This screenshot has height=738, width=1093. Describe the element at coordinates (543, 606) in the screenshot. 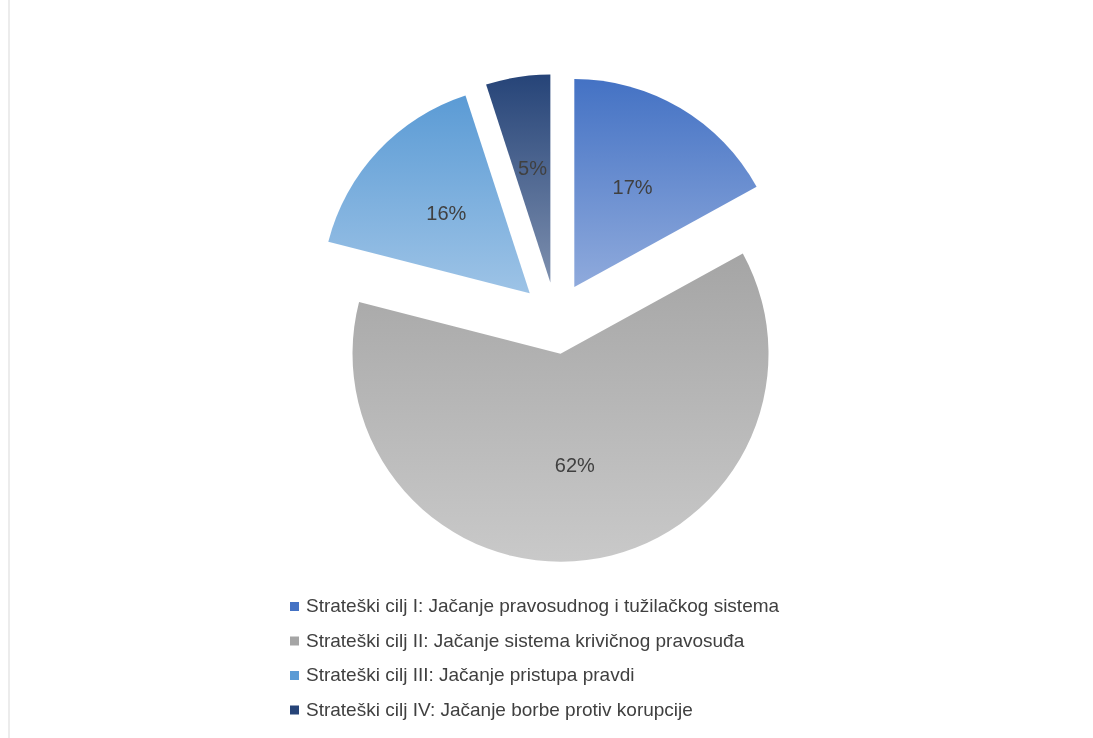

I see `legend-label: Strateški cilj I: Jačanje pravosudnog i tužilačkog sistema` at that location.